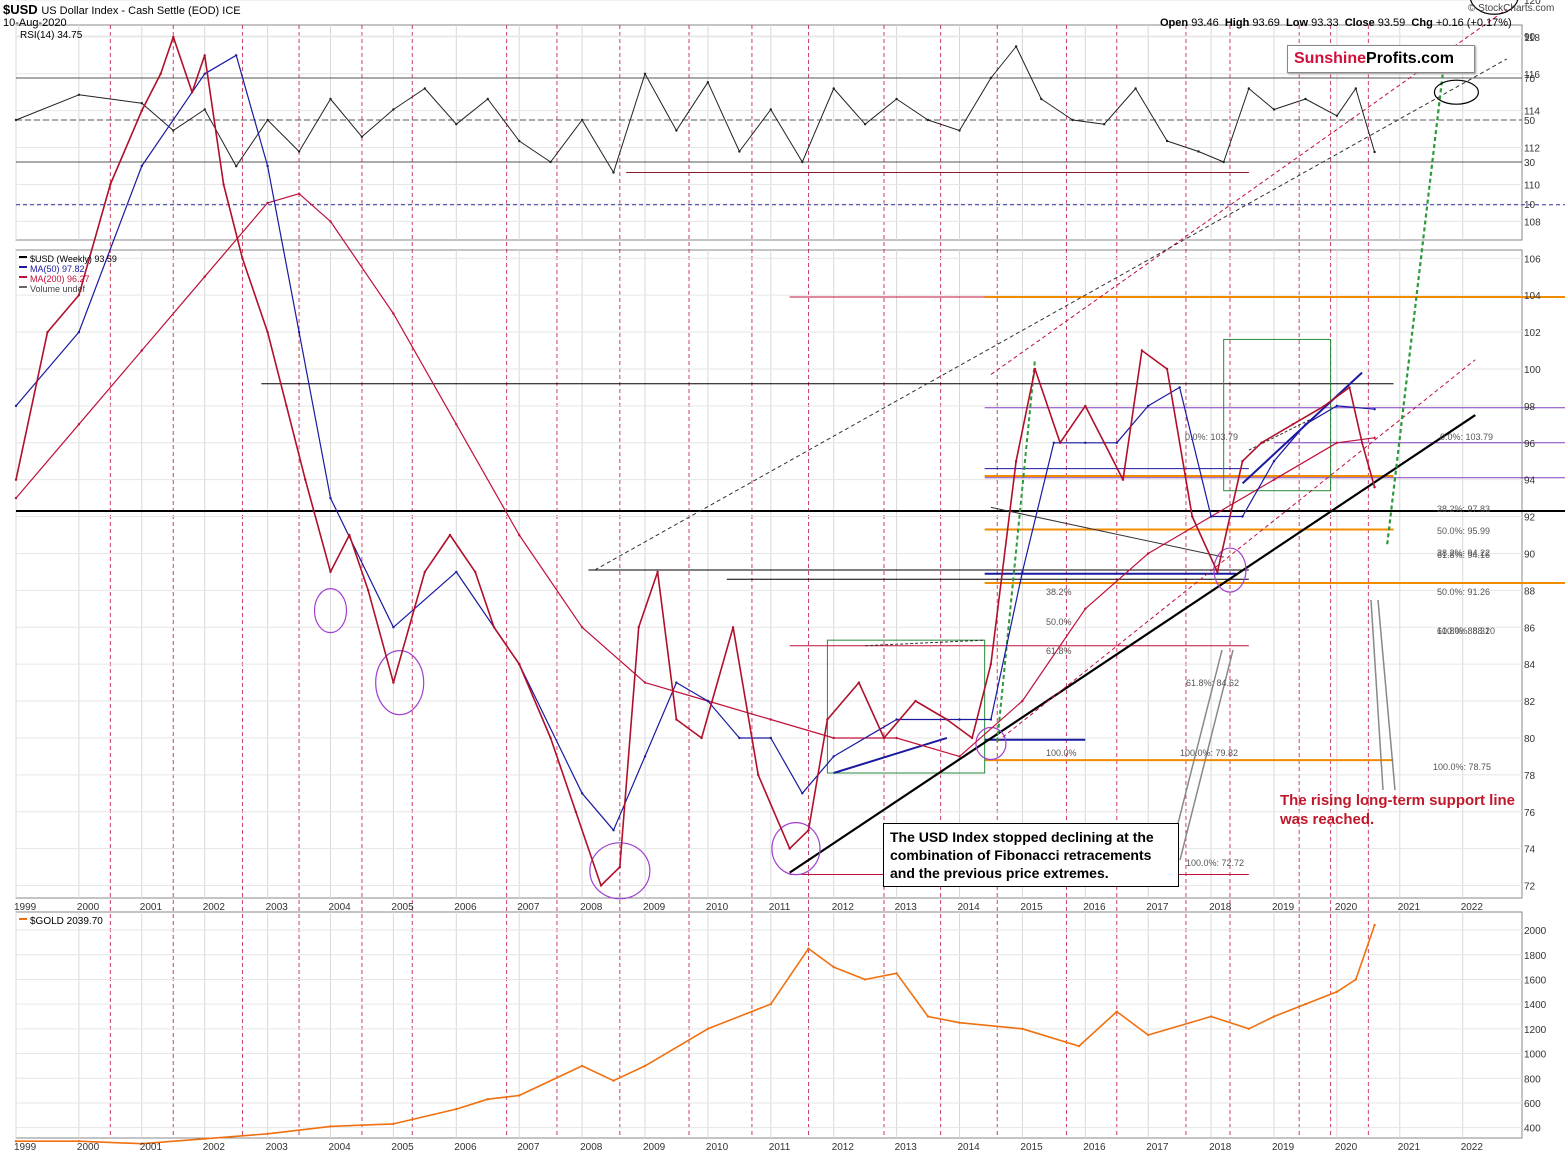 The width and height of the screenshot is (1565, 1162). I want to click on price-tick-label: 108, so click(1532, 222).